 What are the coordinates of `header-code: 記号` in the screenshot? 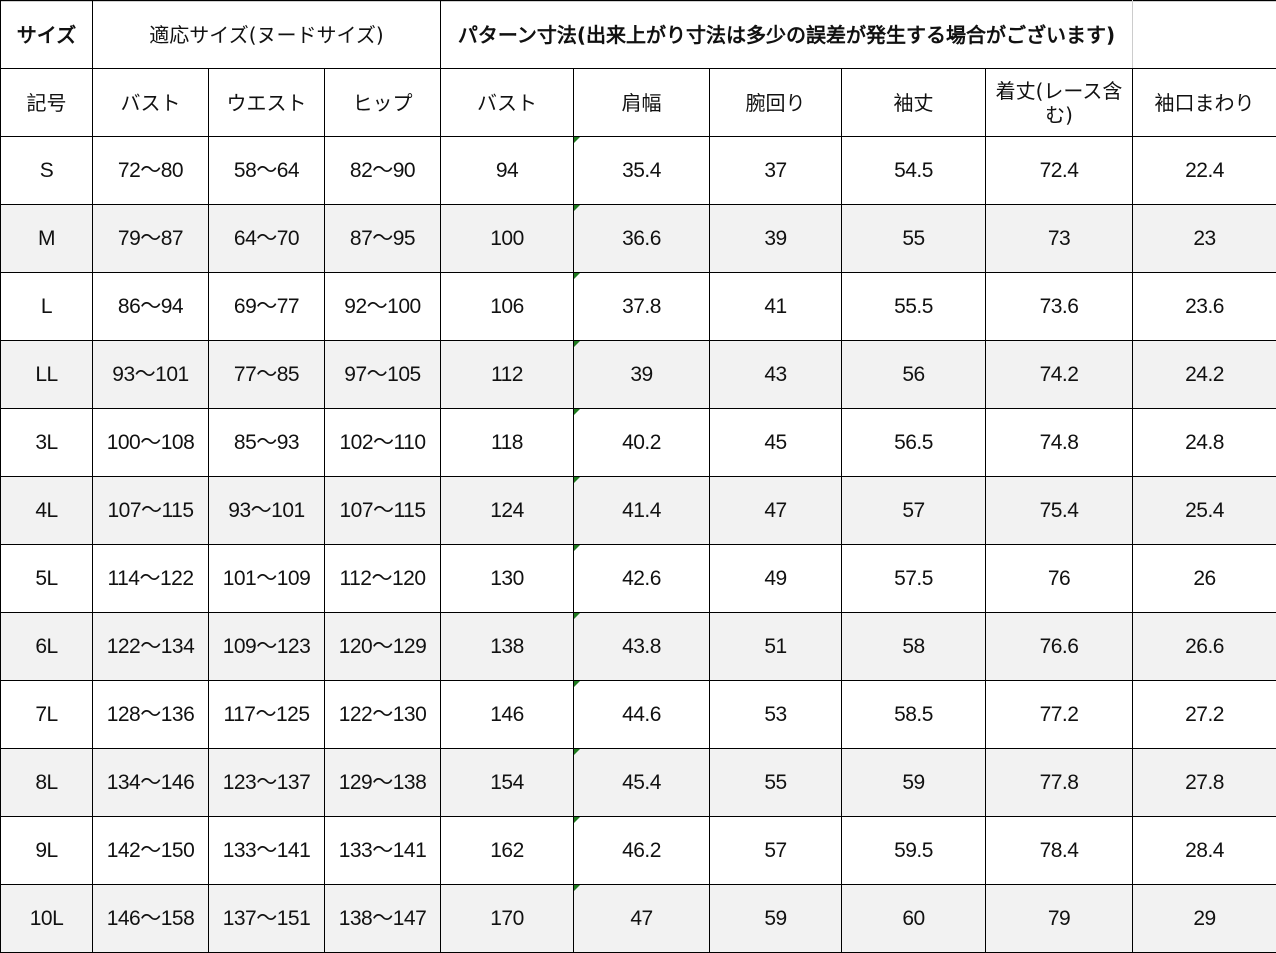 It's located at (47, 103).